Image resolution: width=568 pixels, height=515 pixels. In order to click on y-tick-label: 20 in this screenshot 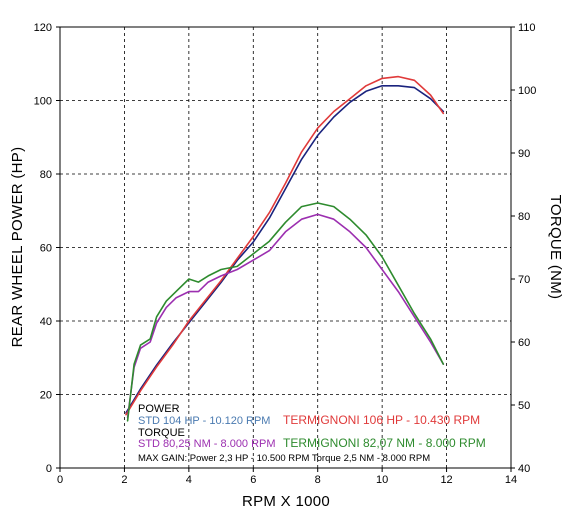, I will do `click(46, 396)`.